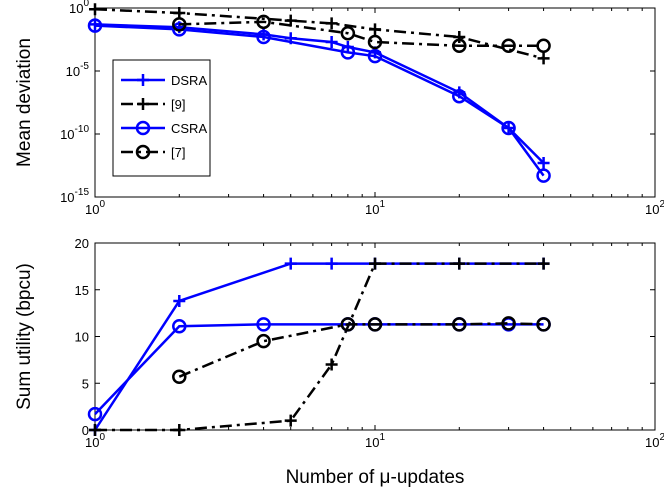 The height and width of the screenshot is (499, 664). Describe the element at coordinates (189, 128) in the screenshot. I see `legend-label: CSRA` at that location.